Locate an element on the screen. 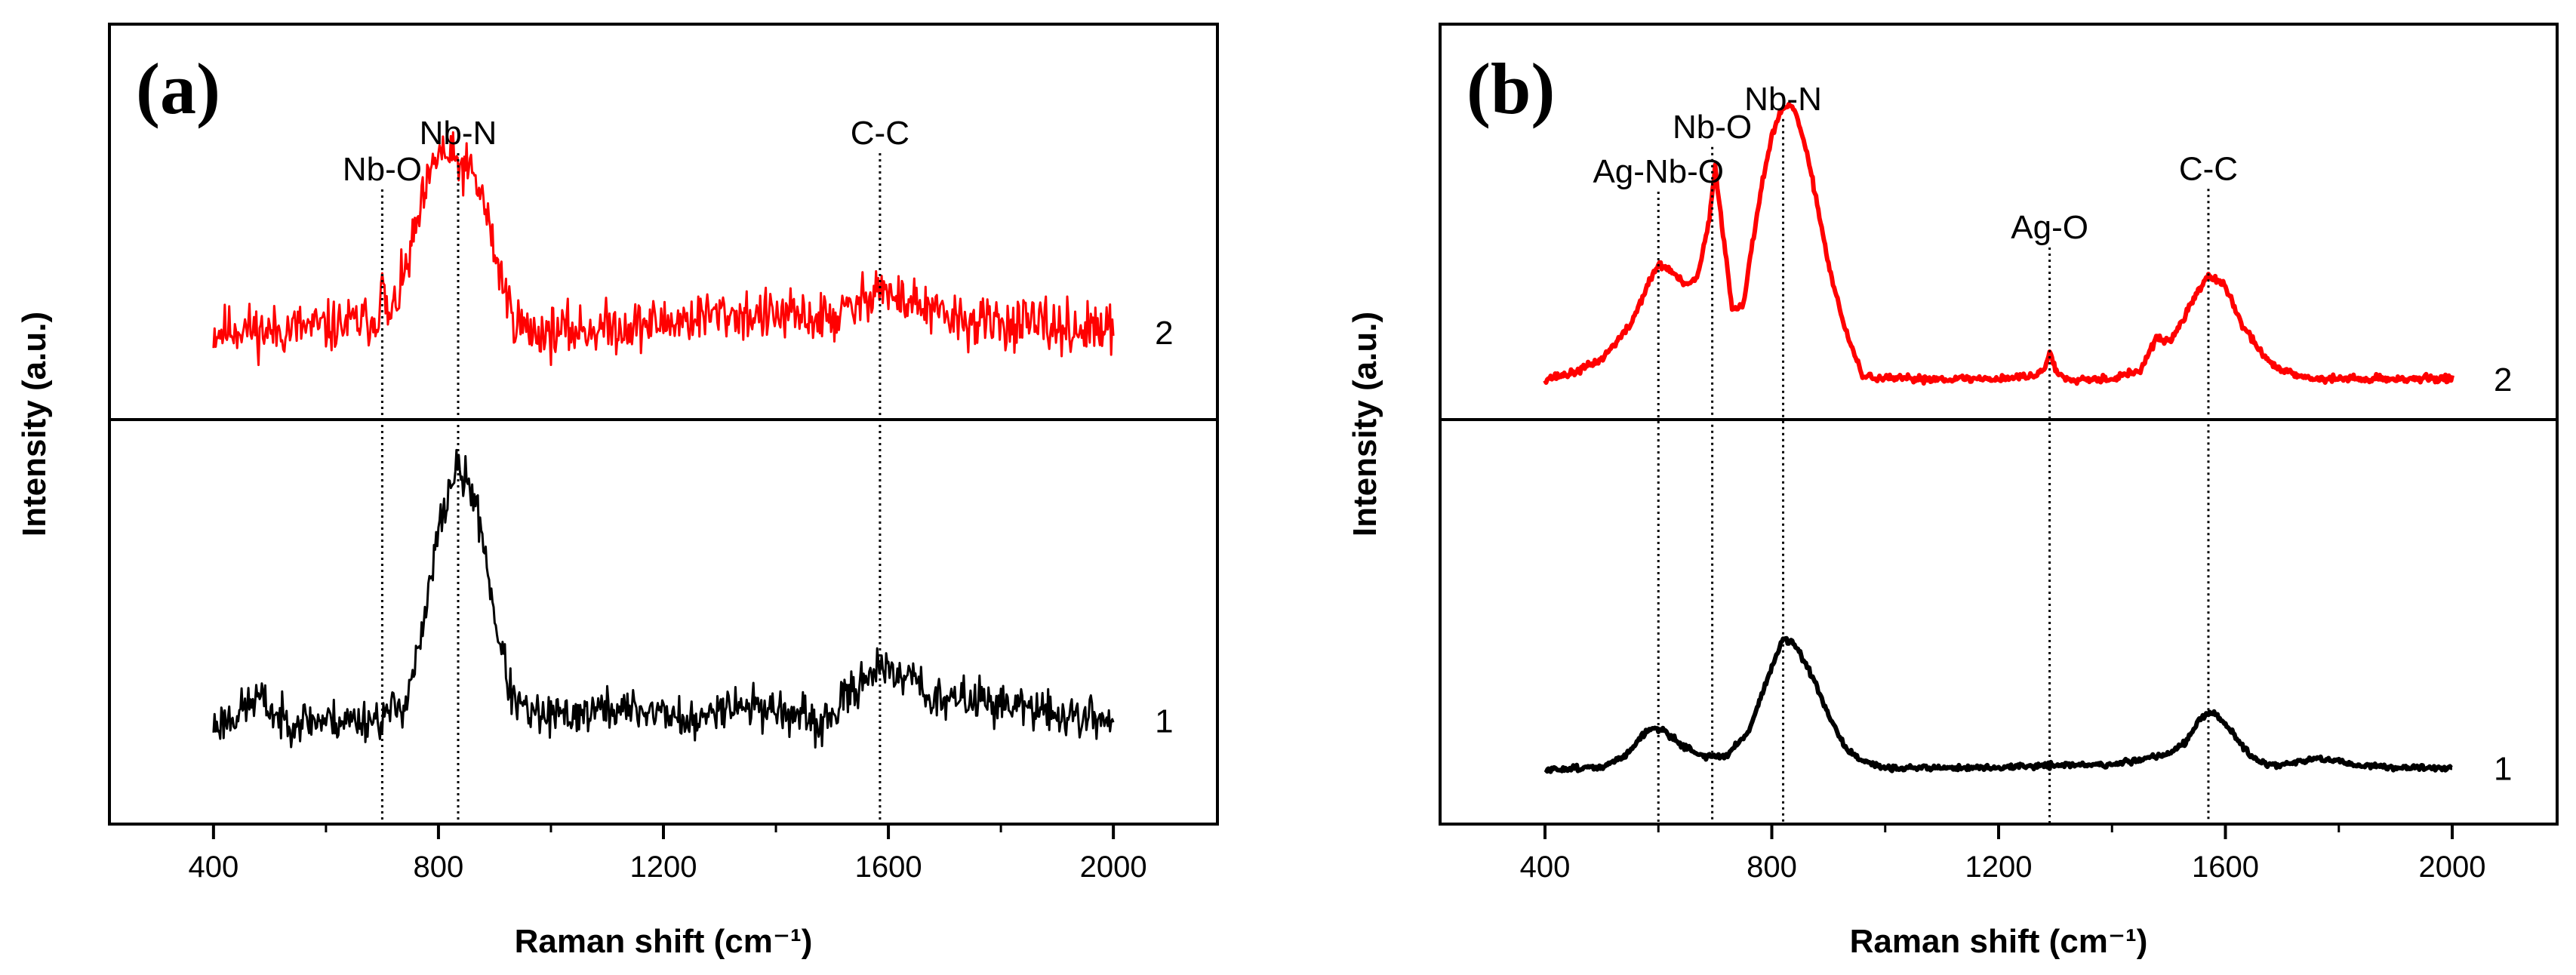 This screenshot has height=975, width=2576. peak-label: Ag-O is located at coordinates (2049, 228).